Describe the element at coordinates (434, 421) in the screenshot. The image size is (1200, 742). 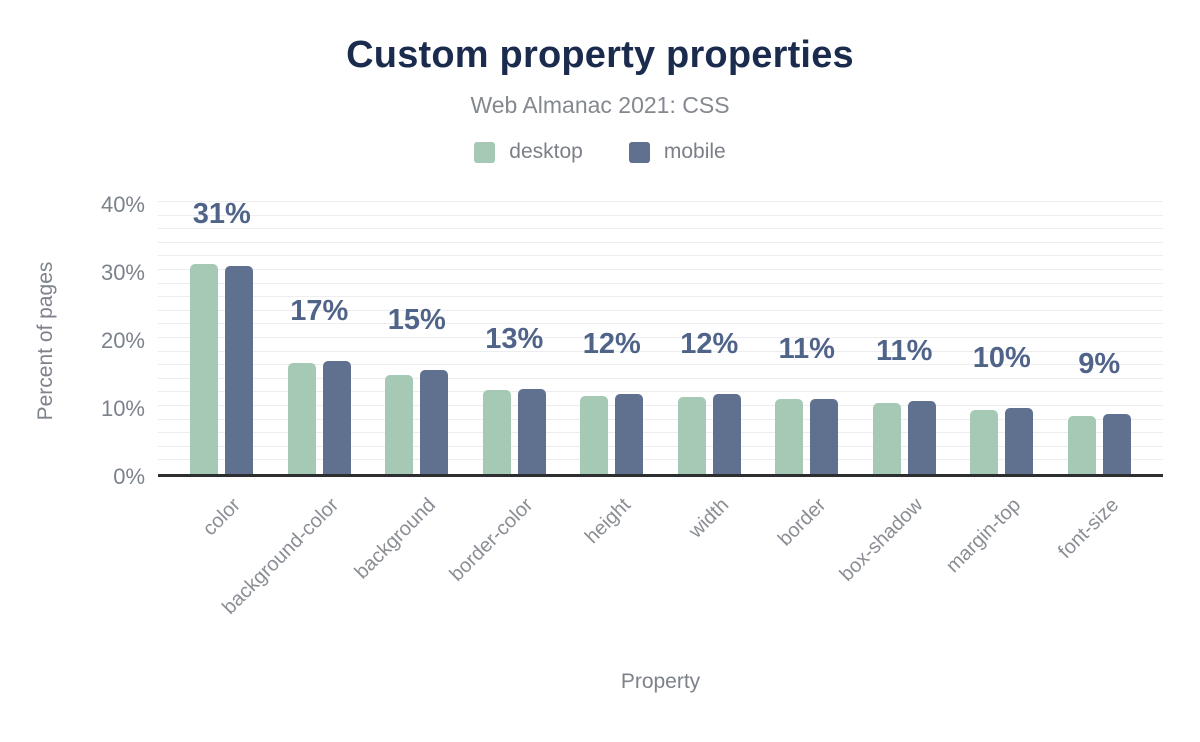
I see `bar-mobile-background` at that location.